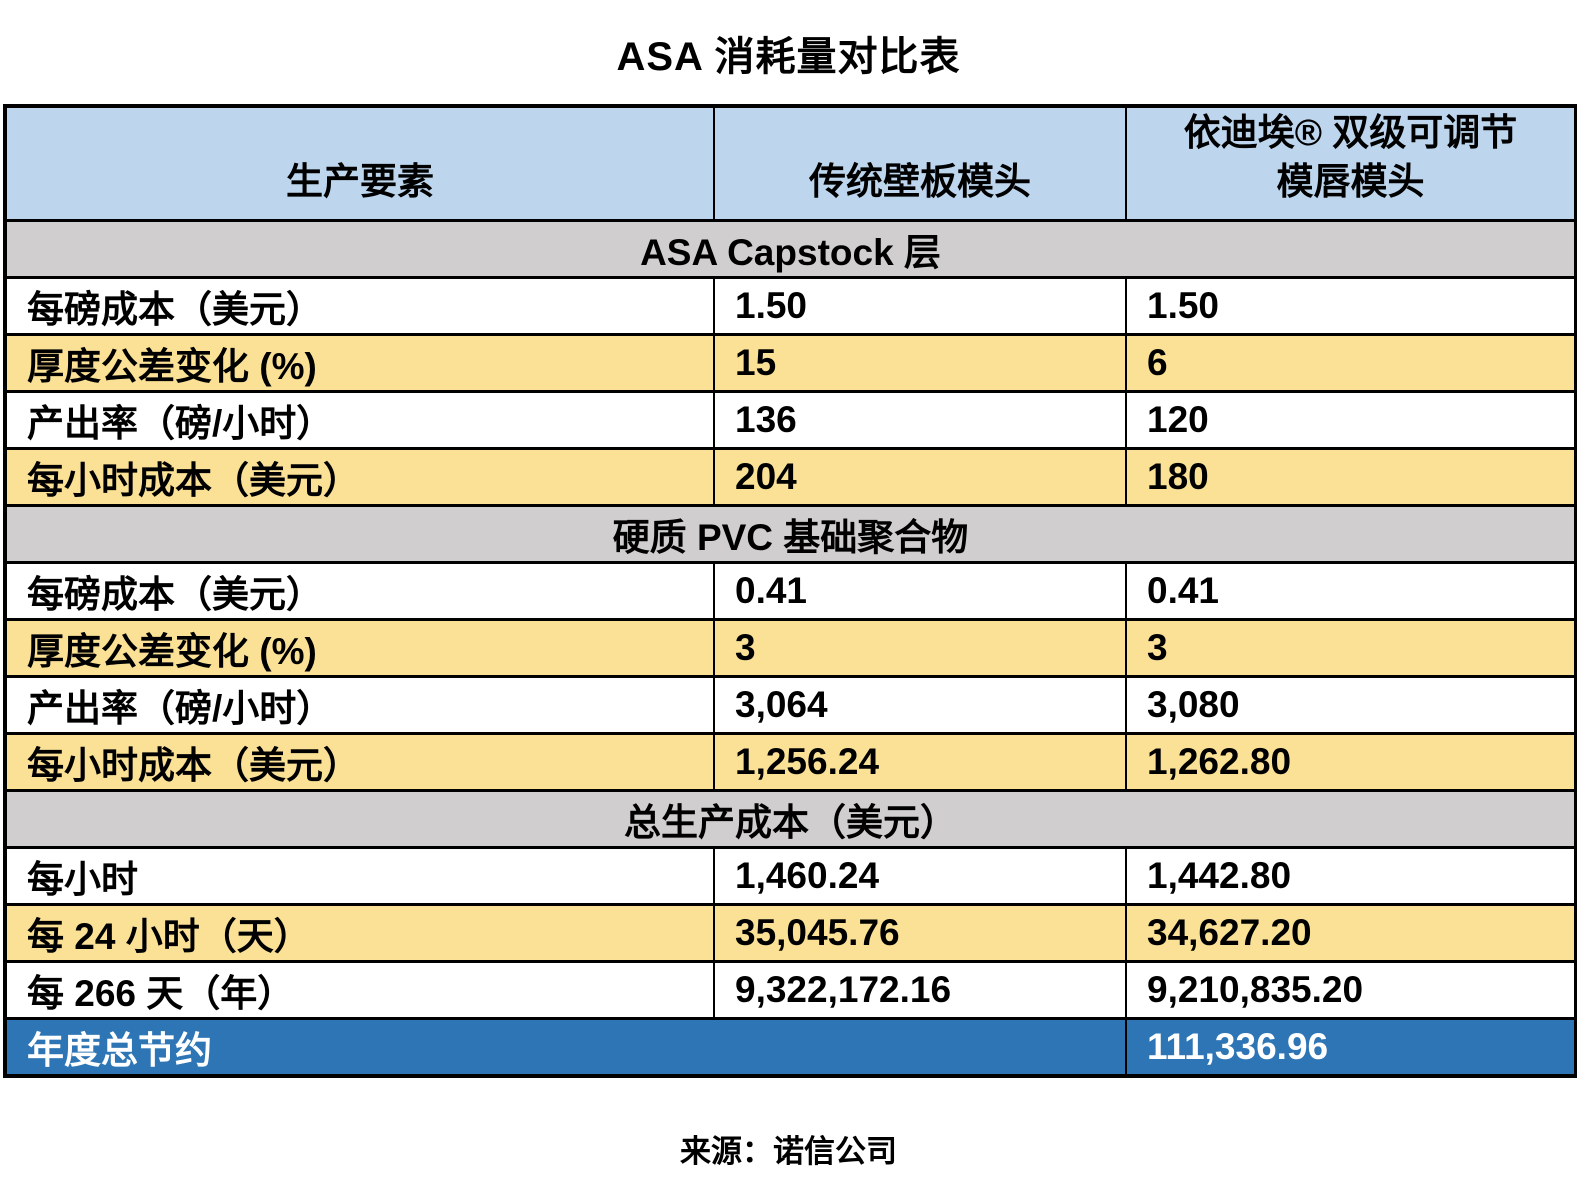 The image size is (1577, 1178). Describe the element at coordinates (359, 163) in the screenshot. I see `column-header-factor: 生产要素` at that location.